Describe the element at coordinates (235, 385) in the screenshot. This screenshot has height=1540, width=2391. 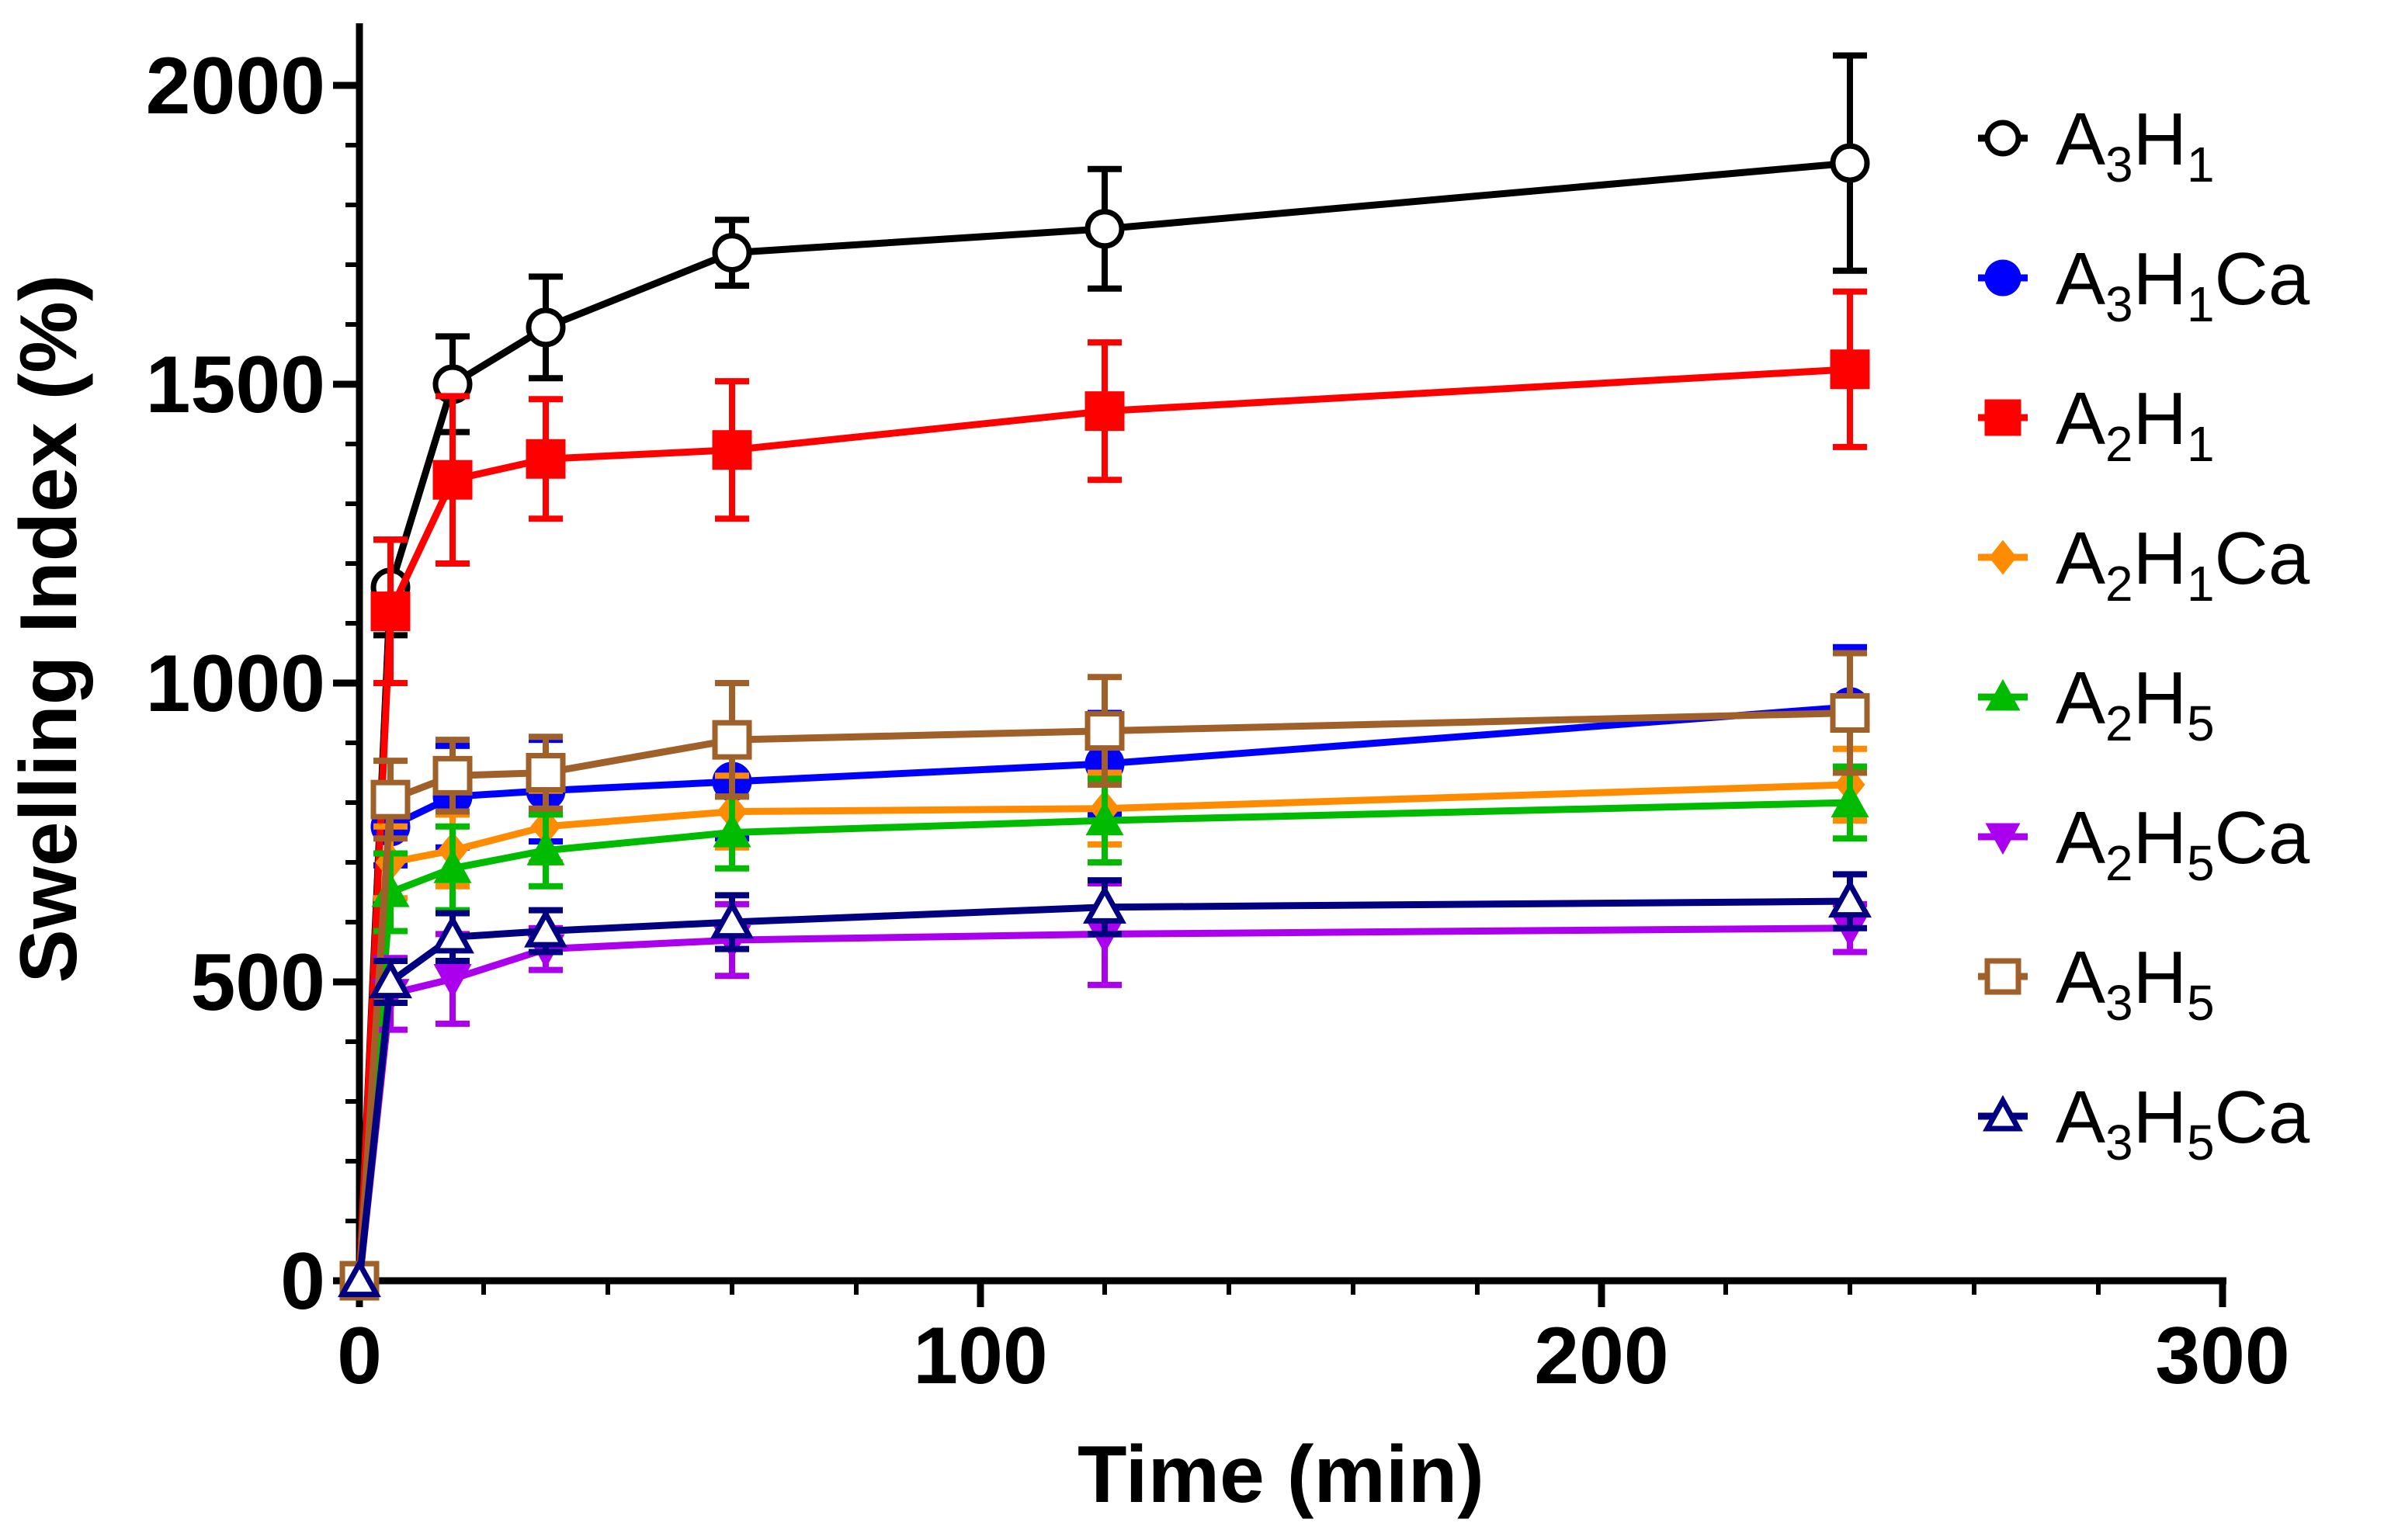
I see `y-tick-label: 1500` at that location.